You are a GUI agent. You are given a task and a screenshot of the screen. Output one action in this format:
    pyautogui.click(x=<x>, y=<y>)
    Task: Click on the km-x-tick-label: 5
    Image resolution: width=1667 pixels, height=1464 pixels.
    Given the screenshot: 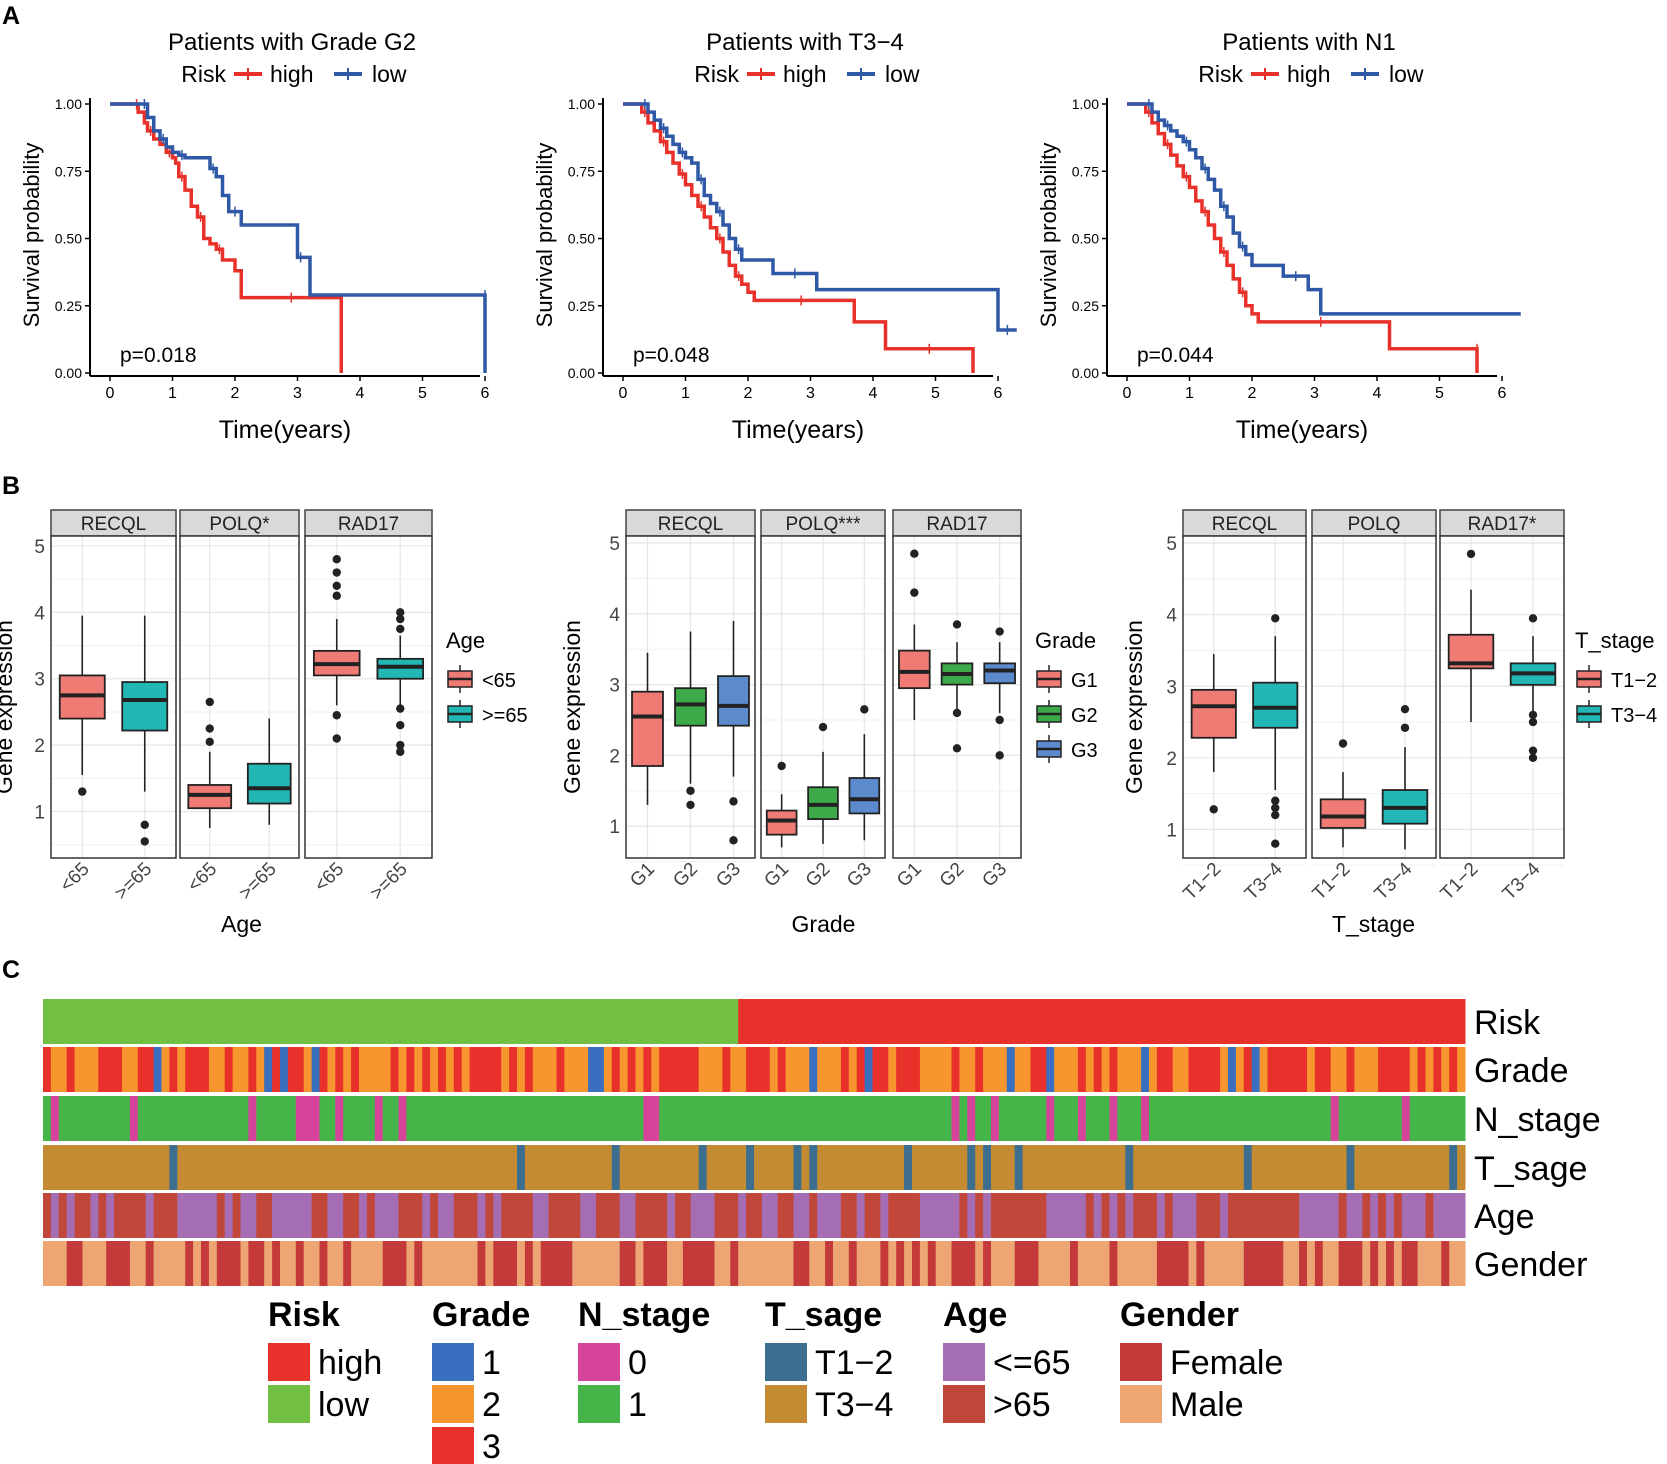 What is the action you would take?
    pyautogui.click(x=422, y=393)
    